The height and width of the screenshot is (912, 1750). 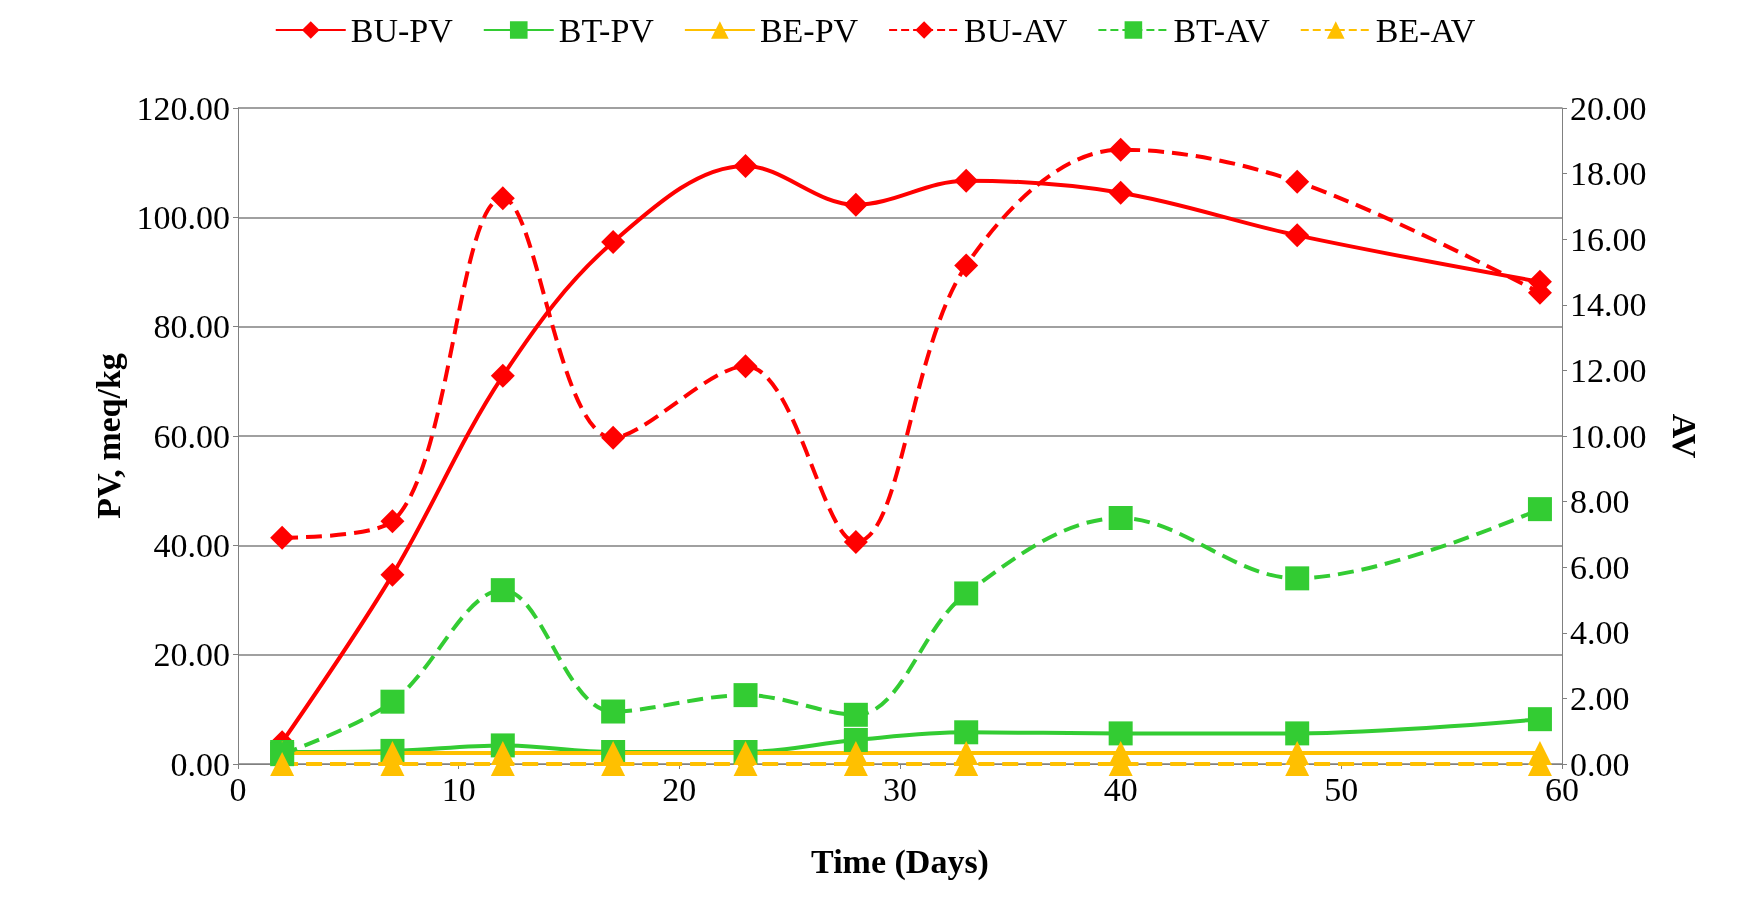 What do you see at coordinates (458, 789) in the screenshot?
I see `x-tick-label: 10` at bounding box center [458, 789].